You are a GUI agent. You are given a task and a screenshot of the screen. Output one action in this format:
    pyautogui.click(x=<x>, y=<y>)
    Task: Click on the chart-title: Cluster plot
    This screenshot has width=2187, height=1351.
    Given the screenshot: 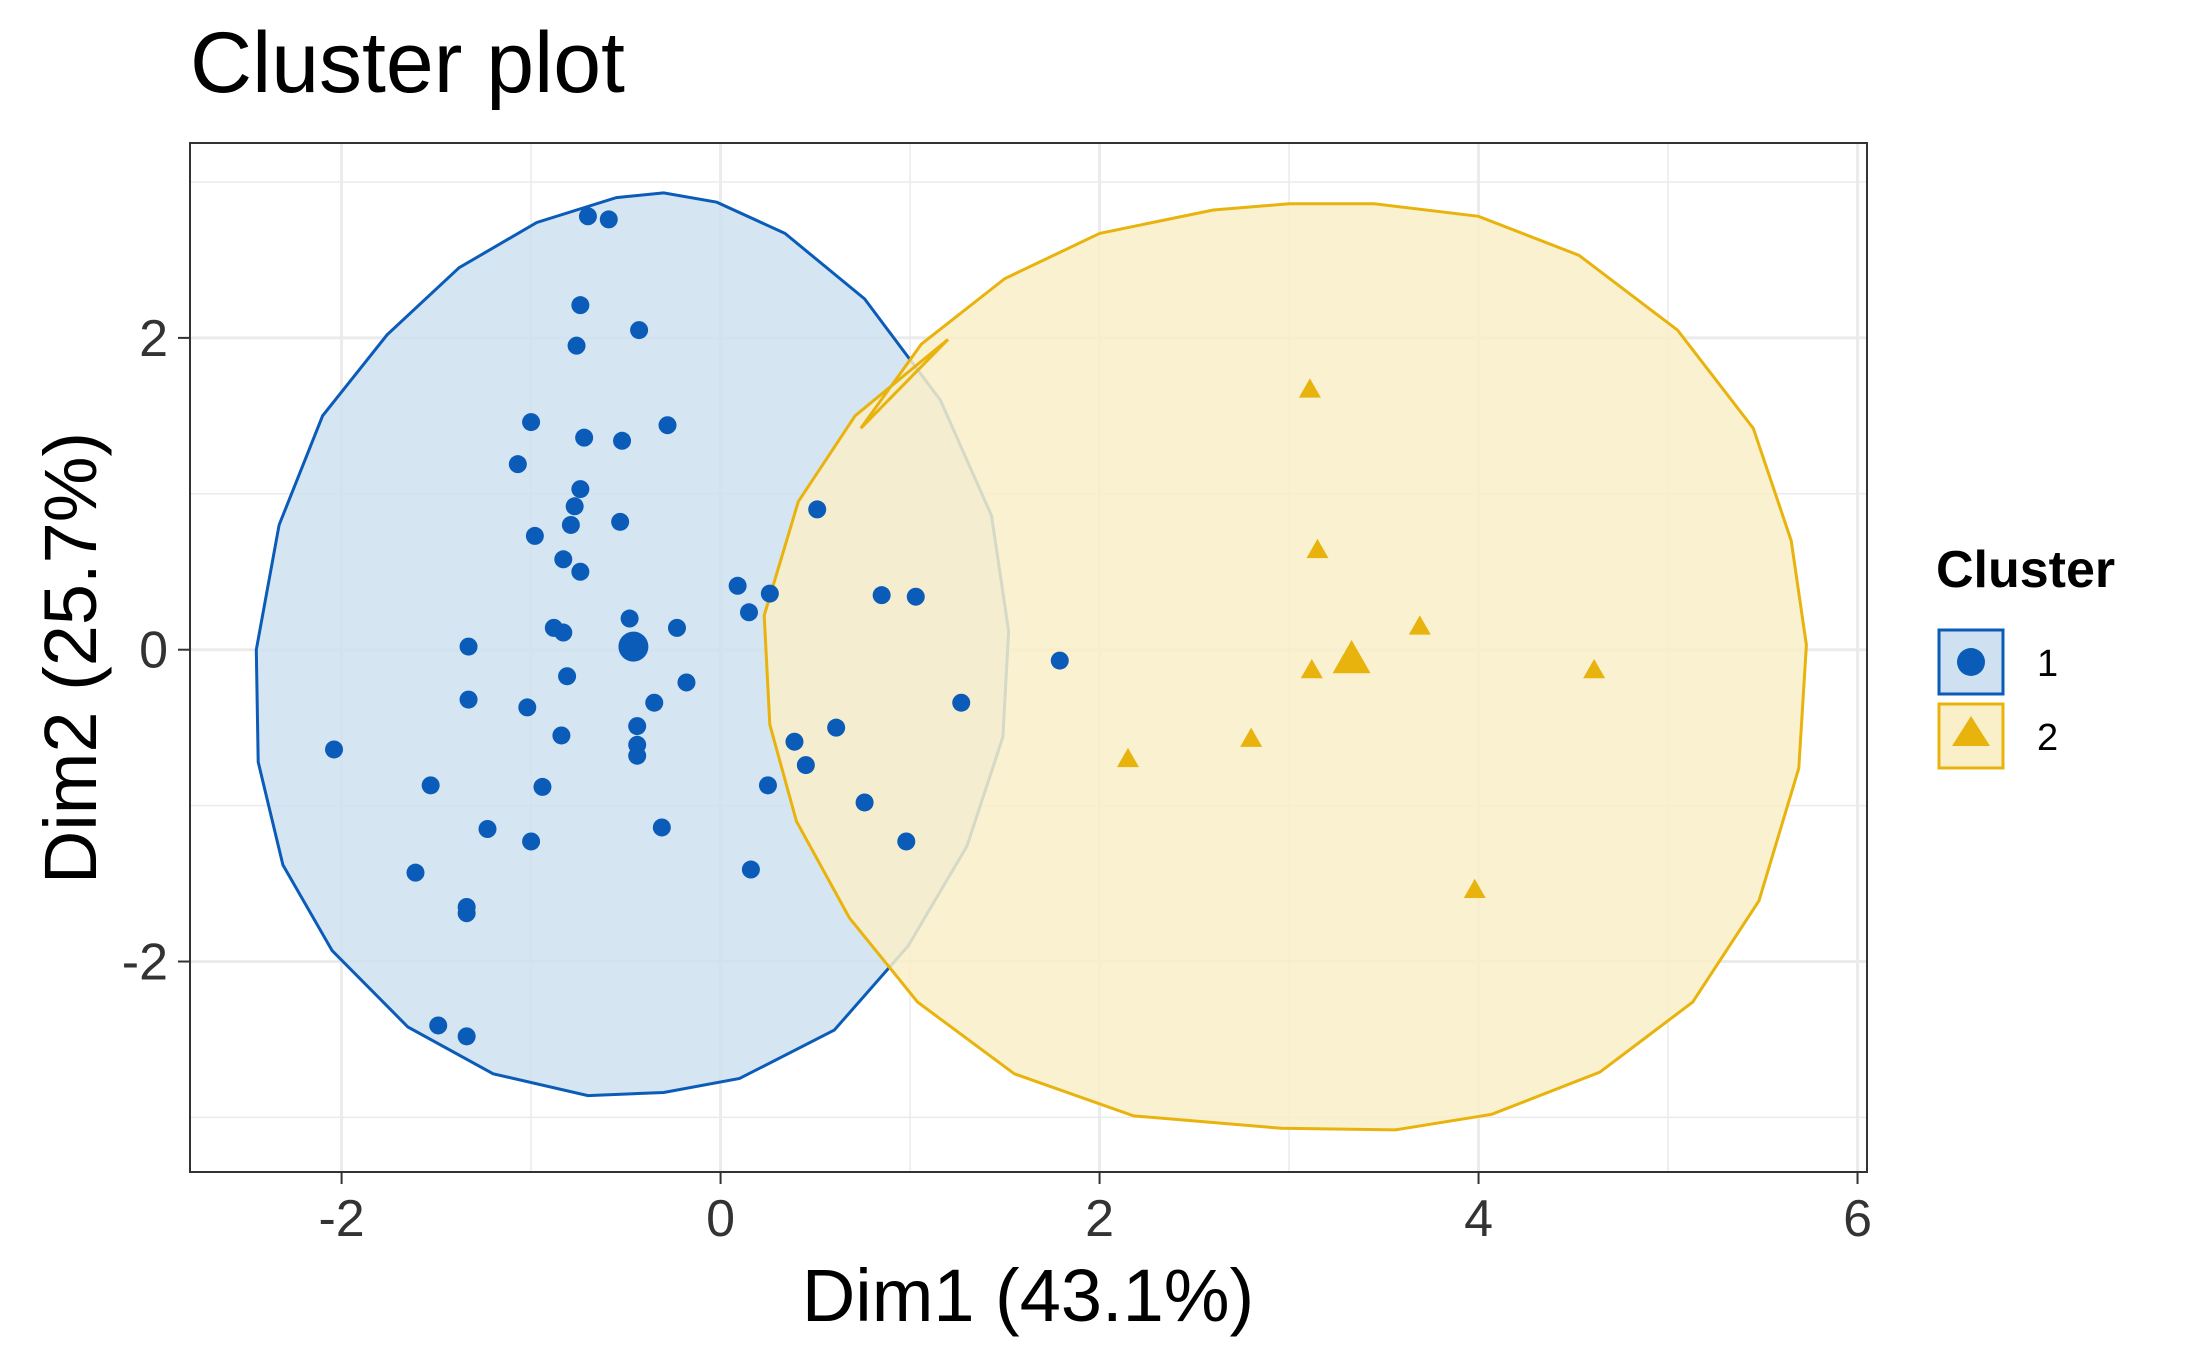 What is the action you would take?
    pyautogui.click(x=407, y=63)
    